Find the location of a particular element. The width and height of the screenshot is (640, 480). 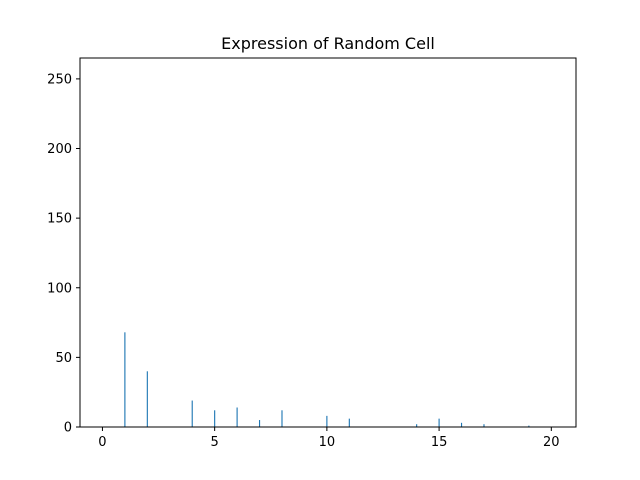

bar-x4 is located at coordinates (192, 413).